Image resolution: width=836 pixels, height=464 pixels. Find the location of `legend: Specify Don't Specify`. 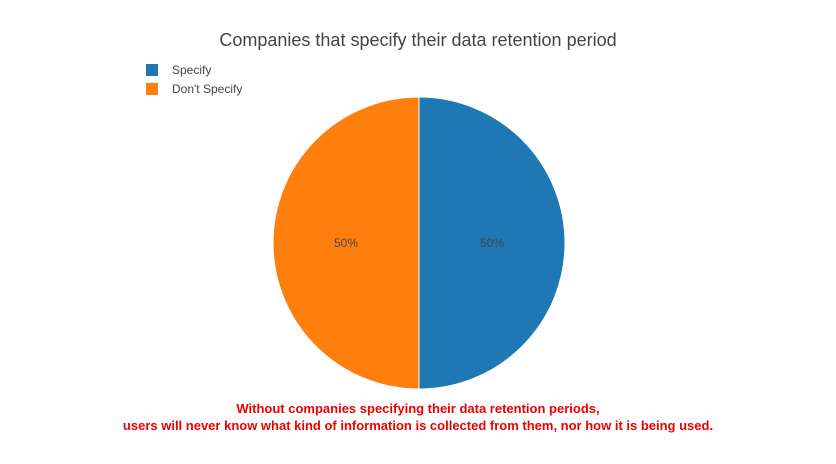

legend: Specify Don't Specify is located at coordinates (194, 79).